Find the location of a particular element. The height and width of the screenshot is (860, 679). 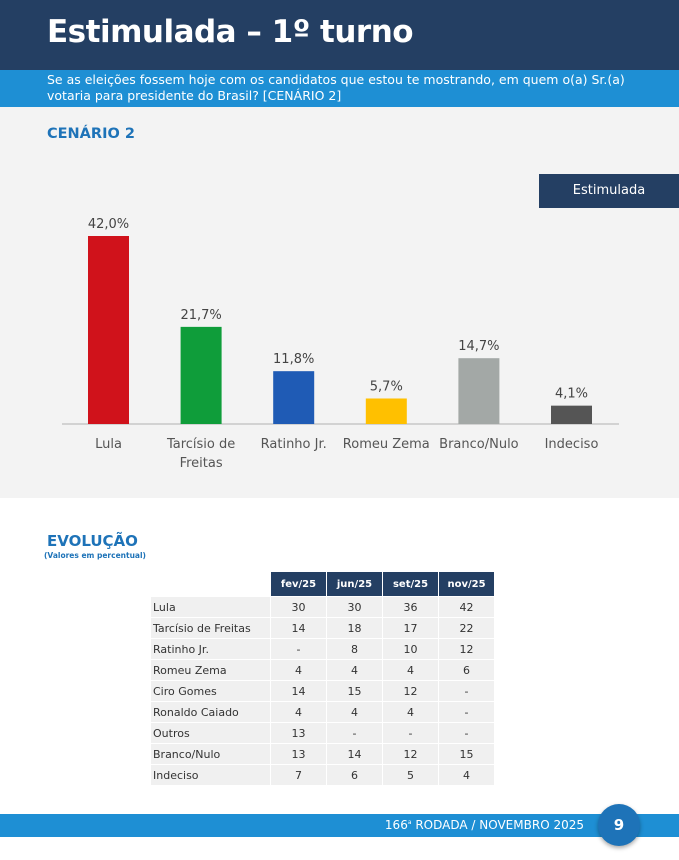

header-banner: Estimulada – 1º turno is located at coordinates (339, 35).